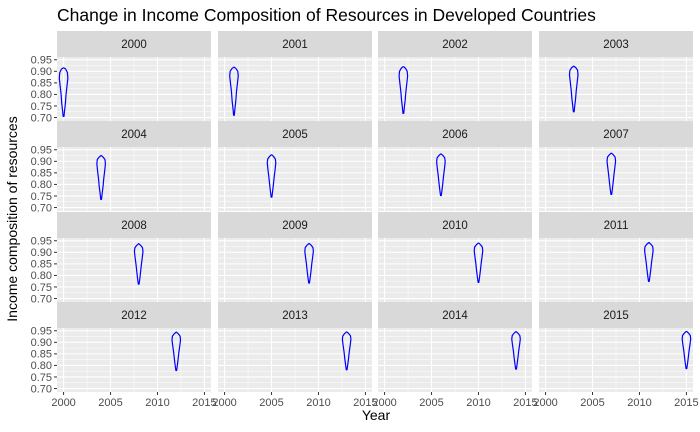  Describe the element at coordinates (295, 257) in the screenshot. I see `facet-panel-2009: 2009` at that location.